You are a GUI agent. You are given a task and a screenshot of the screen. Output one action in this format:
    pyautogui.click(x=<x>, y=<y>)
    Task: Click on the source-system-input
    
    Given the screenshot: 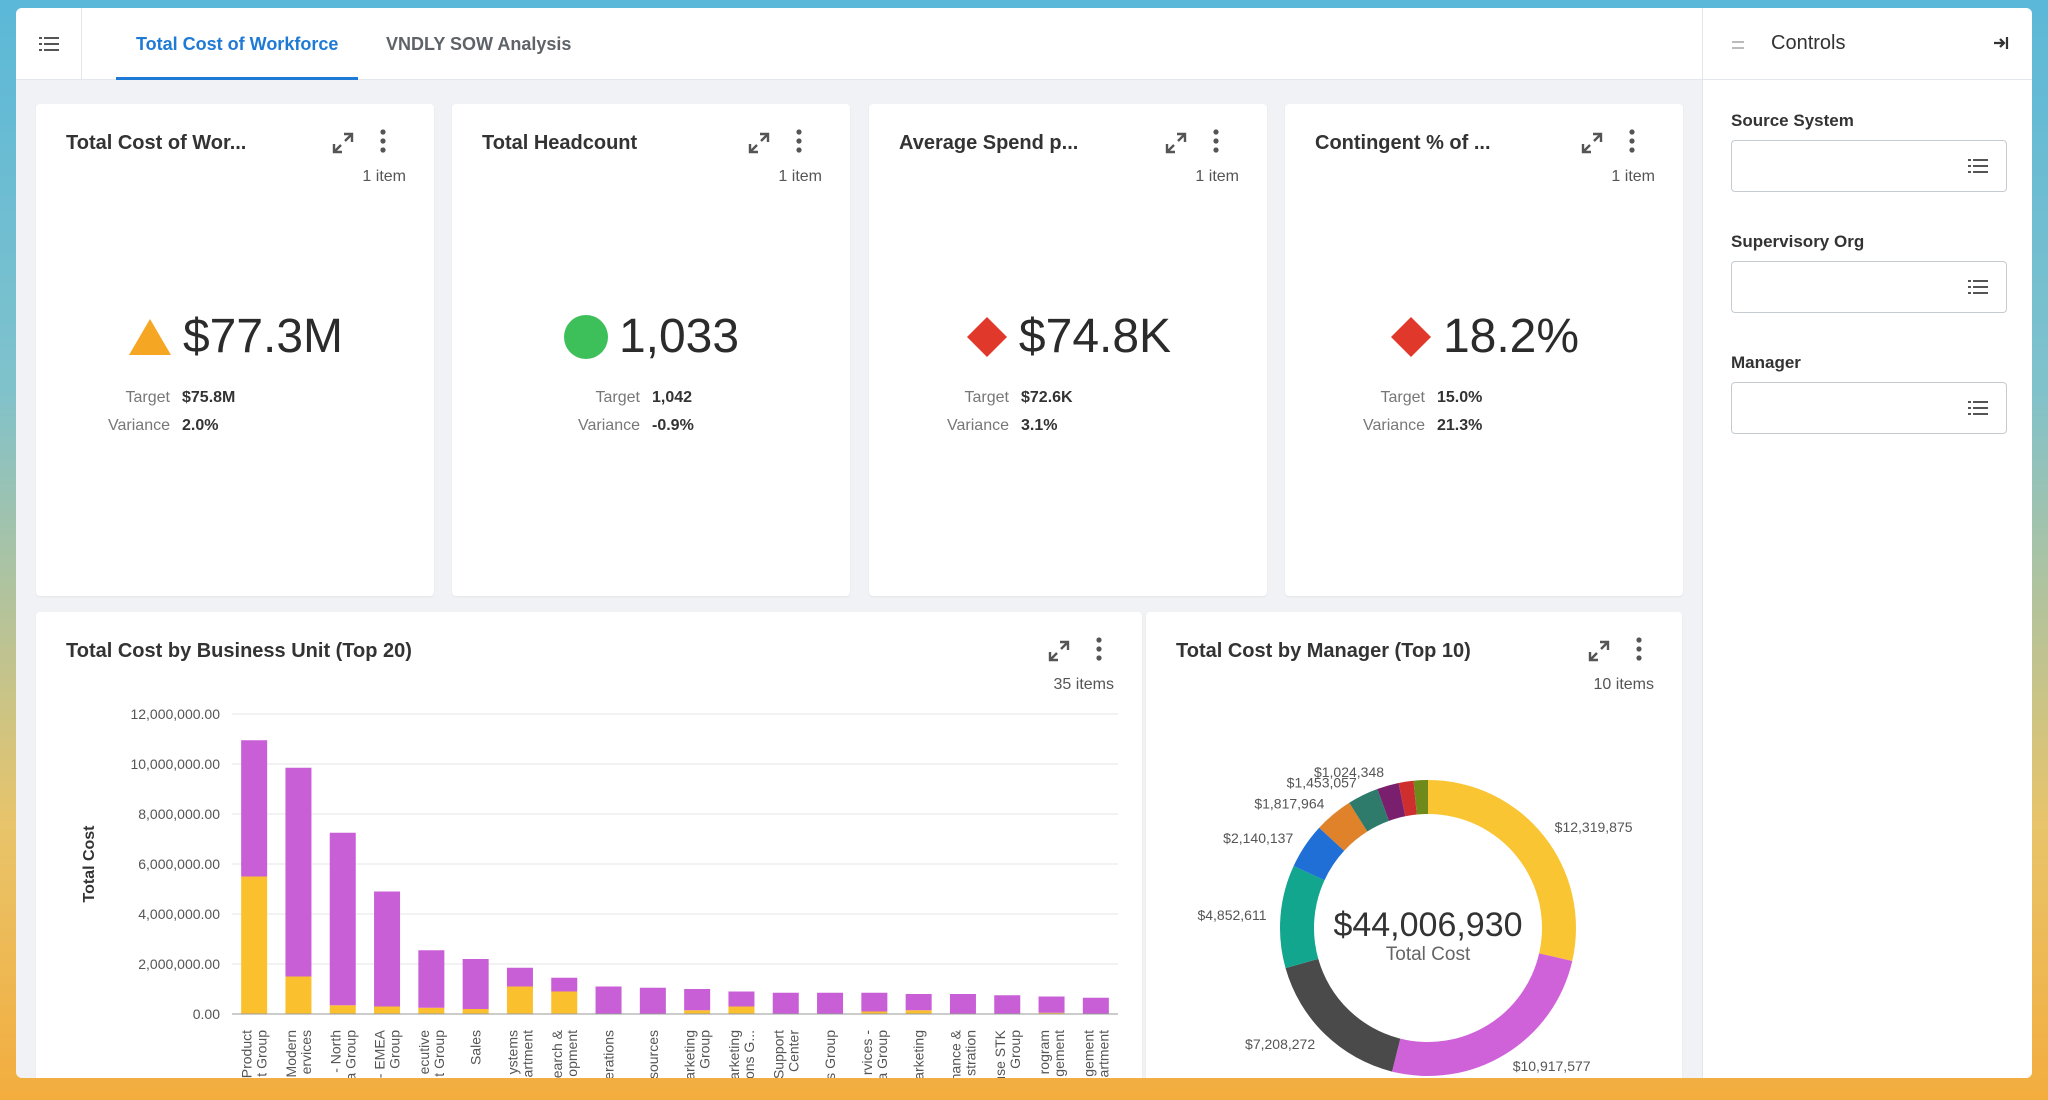 What is the action you would take?
    pyautogui.click(x=1869, y=166)
    